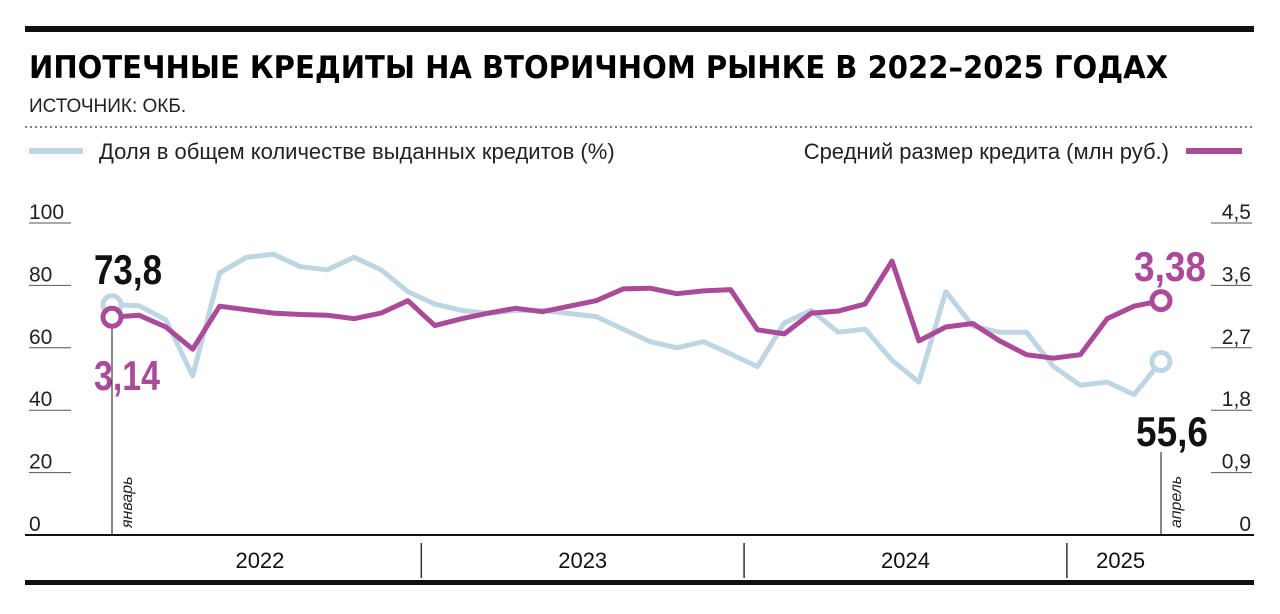  Describe the element at coordinates (127, 502) in the screenshot. I see `start-month-label: январь` at that location.